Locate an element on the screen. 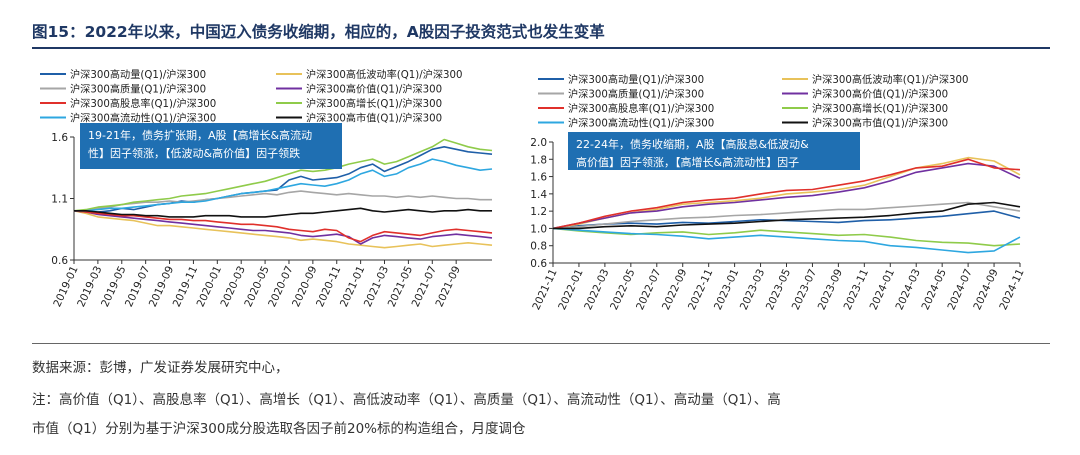 This screenshot has width=1080, height=455. x-tick-label: 2022-07 is located at coordinates (648, 289).